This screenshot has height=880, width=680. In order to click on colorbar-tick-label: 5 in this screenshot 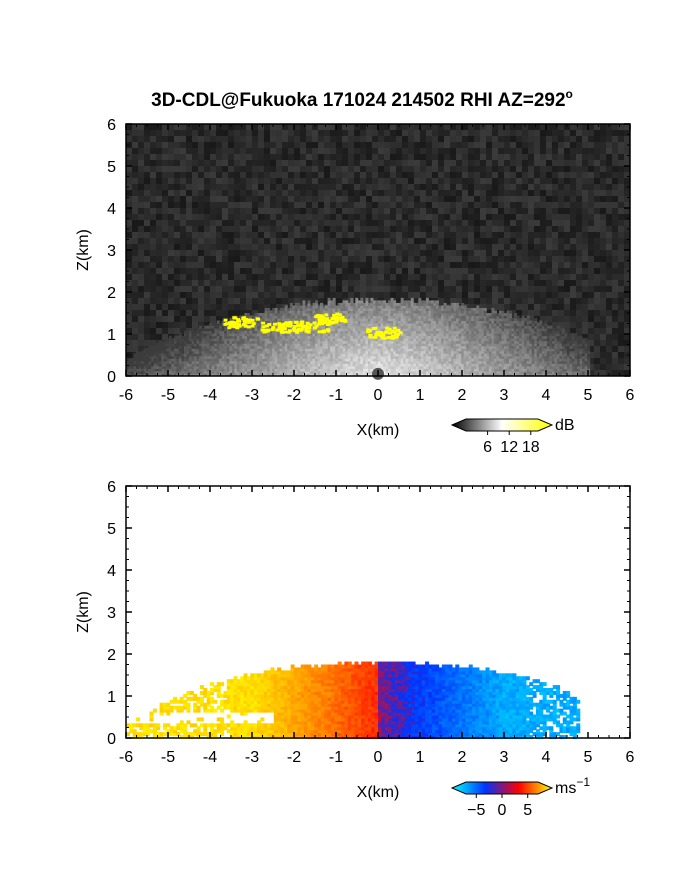, I will do `click(527, 810)`.